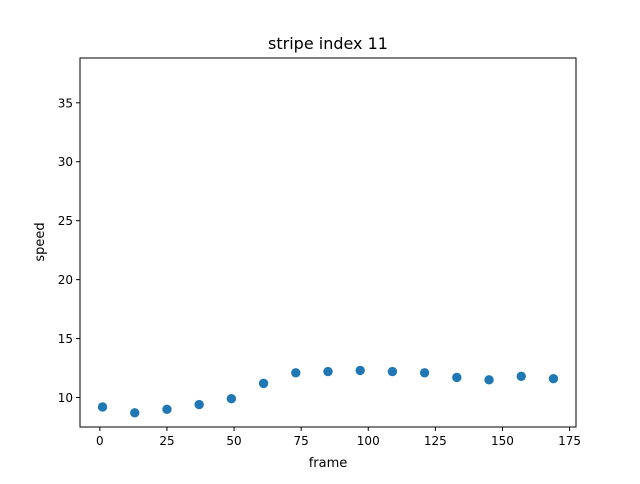  I want to click on y-tick-label: 10, so click(65, 398).